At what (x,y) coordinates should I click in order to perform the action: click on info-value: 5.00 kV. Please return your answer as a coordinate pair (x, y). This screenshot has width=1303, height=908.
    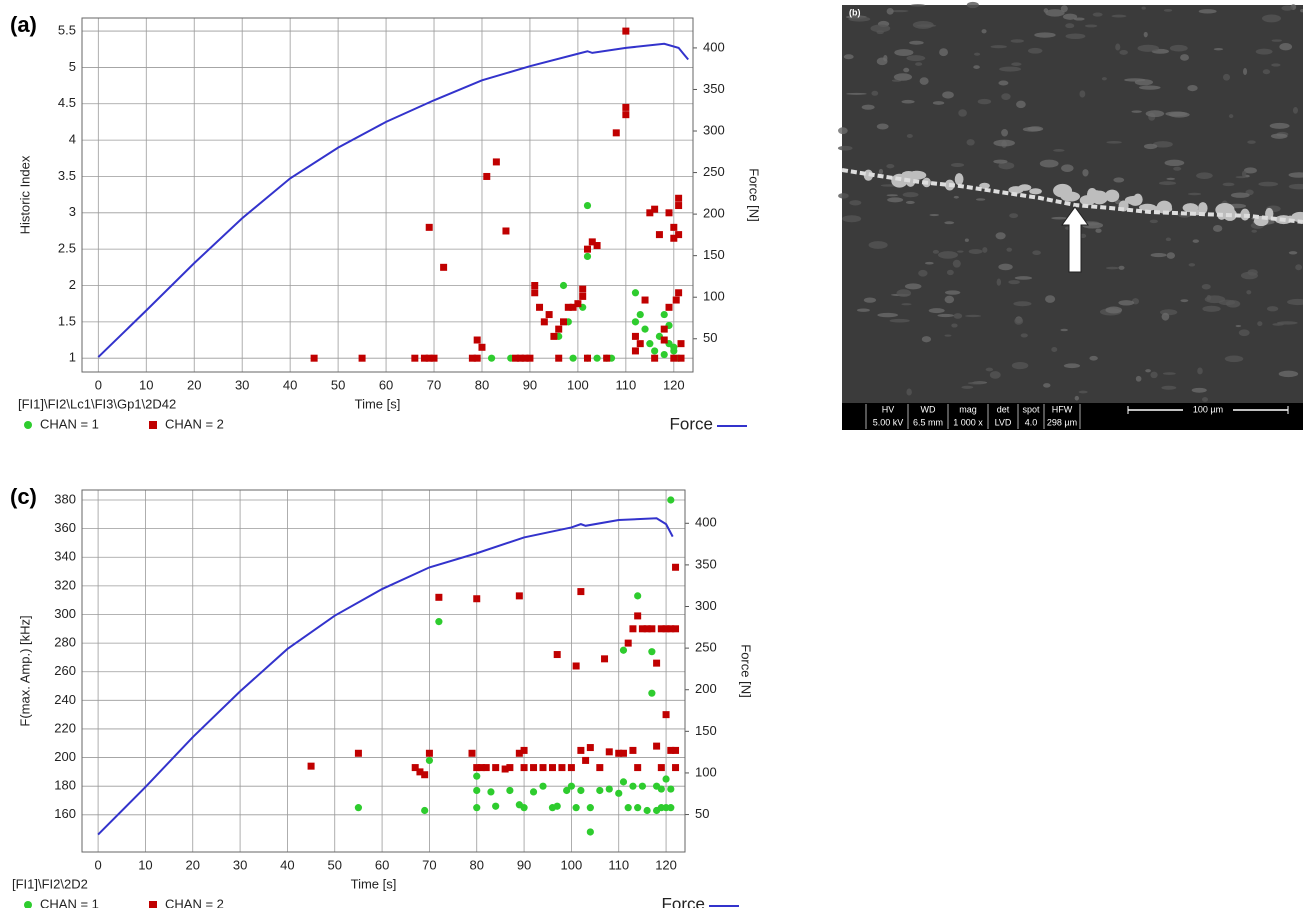
    Looking at the image, I should click on (888, 422).